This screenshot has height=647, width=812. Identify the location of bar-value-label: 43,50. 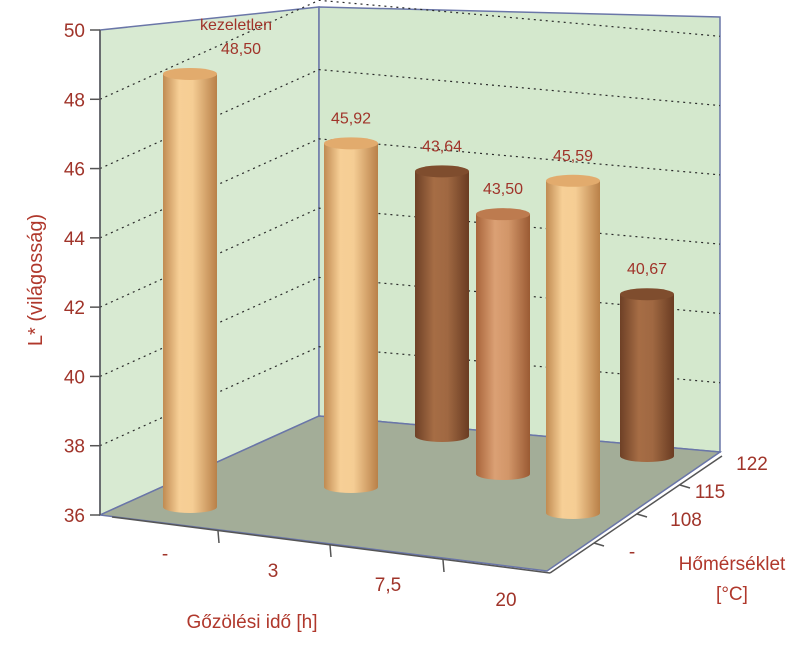
(503, 189).